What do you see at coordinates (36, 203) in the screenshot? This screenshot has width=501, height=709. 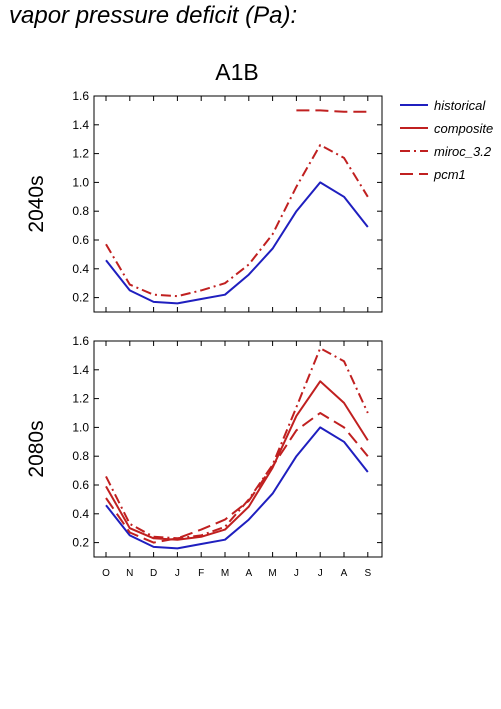 I see `row-label: 2040s` at bounding box center [36, 203].